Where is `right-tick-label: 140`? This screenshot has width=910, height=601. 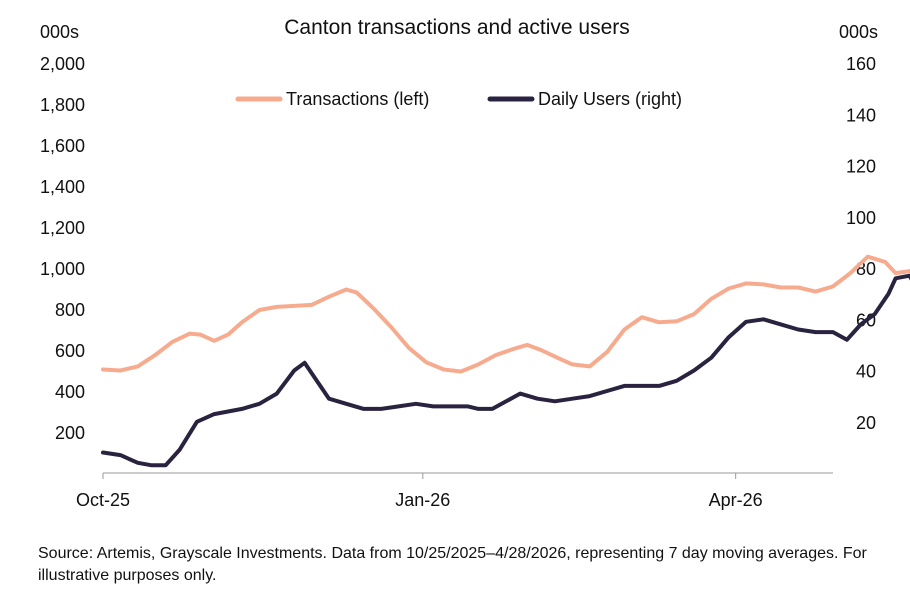 right-tick-label: 140 is located at coordinates (861, 115).